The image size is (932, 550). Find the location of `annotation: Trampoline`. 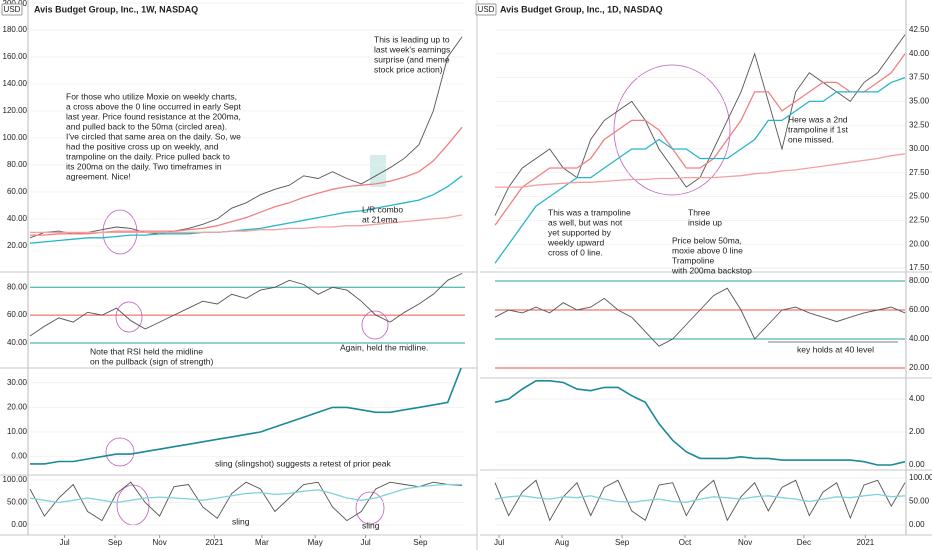

annotation: Trampoline is located at coordinates (693, 260).